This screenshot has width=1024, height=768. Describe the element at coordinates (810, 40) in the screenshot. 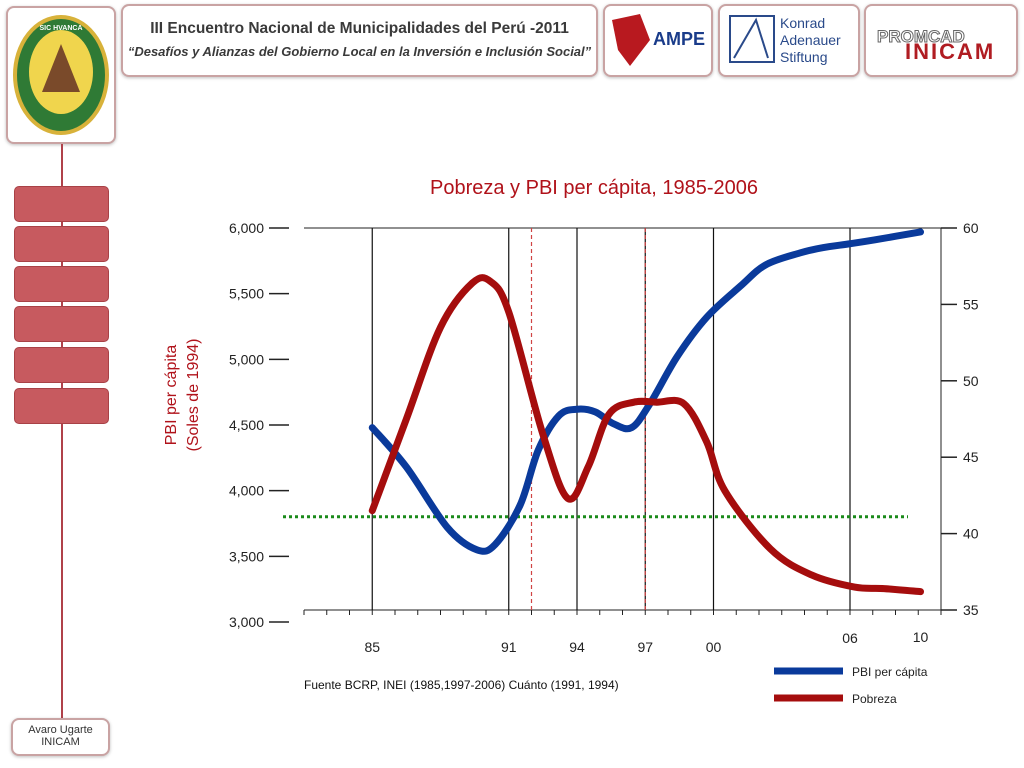

I see `konrad-label-1: Adenauer` at that location.